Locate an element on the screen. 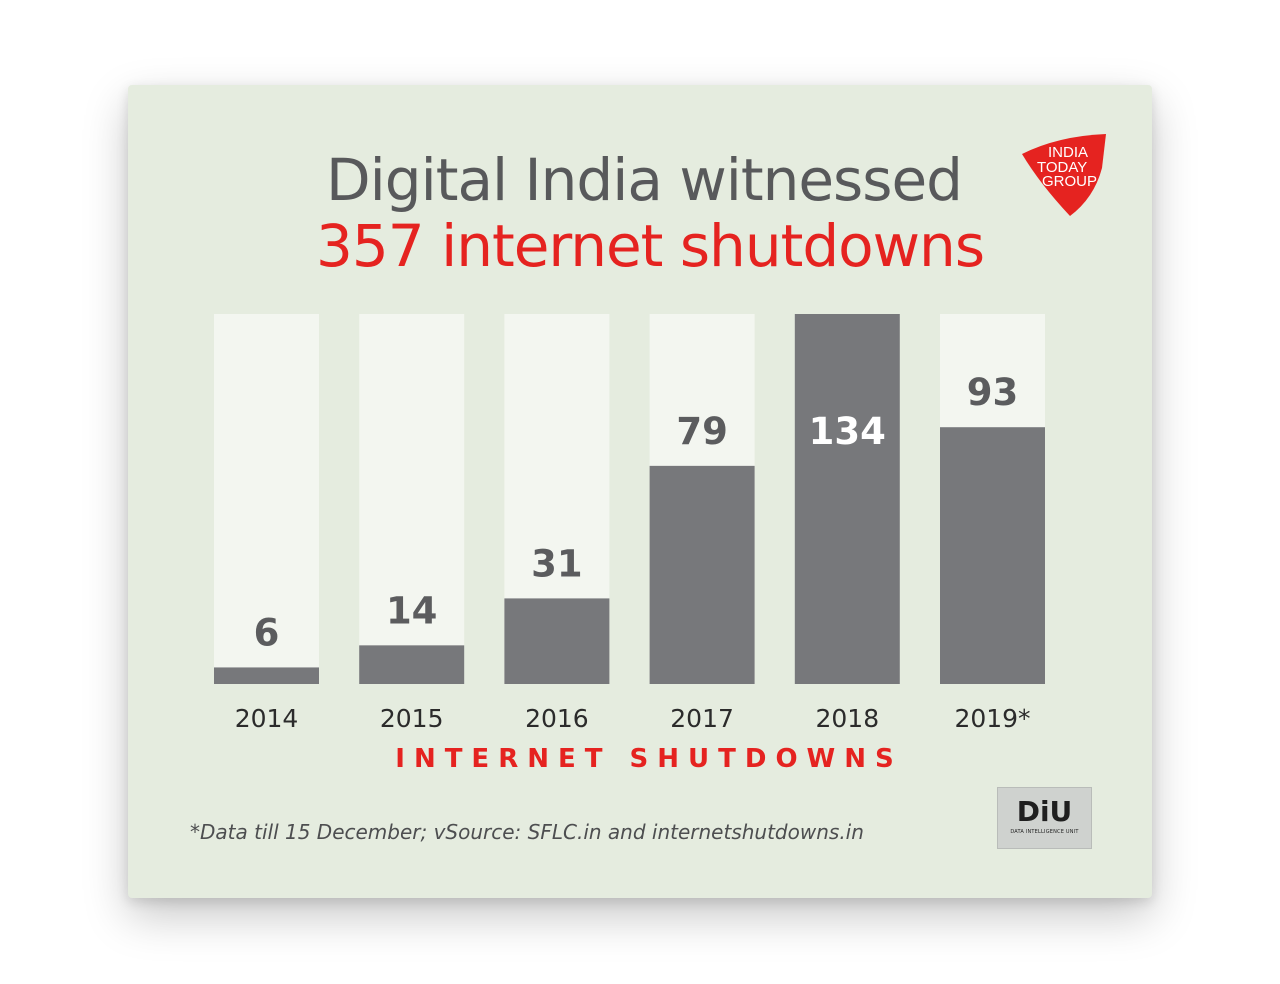  bar-value-label-2016: 31 is located at coordinates (557, 563).